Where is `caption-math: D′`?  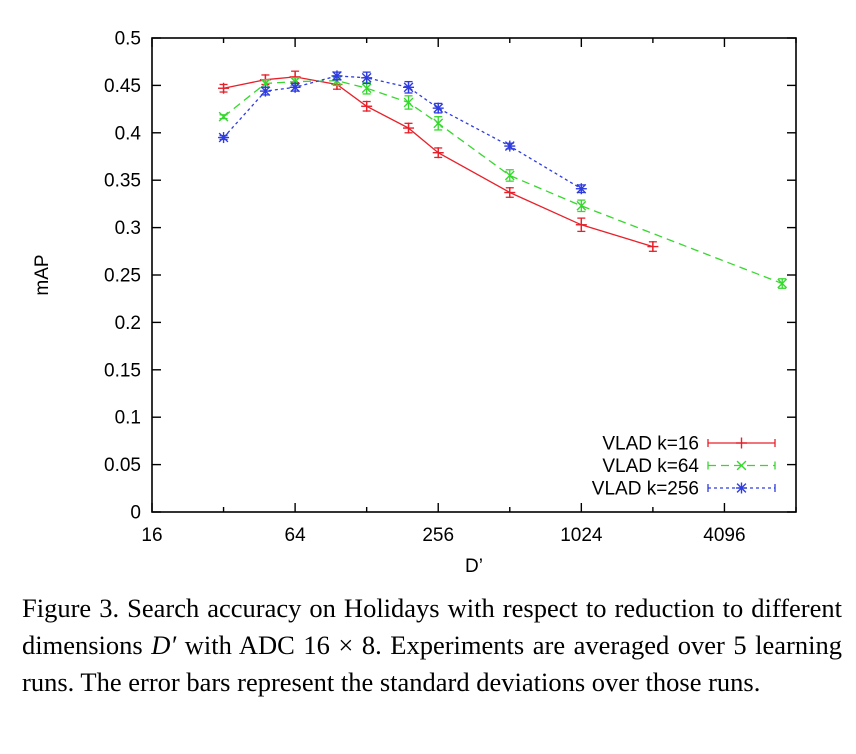 caption-math: D′ is located at coordinates (164, 645).